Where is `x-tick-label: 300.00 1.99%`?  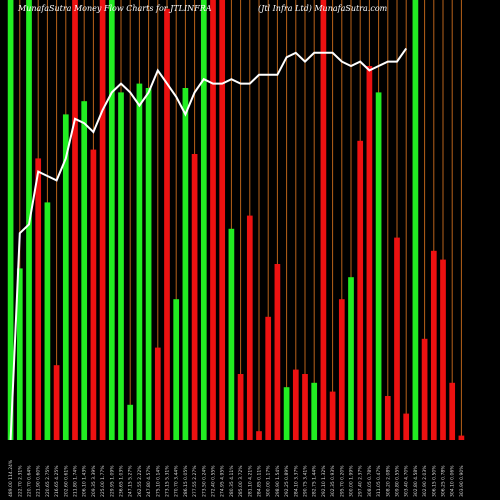 x-tick-label: 300.00 1.99% is located at coordinates (352, 481).